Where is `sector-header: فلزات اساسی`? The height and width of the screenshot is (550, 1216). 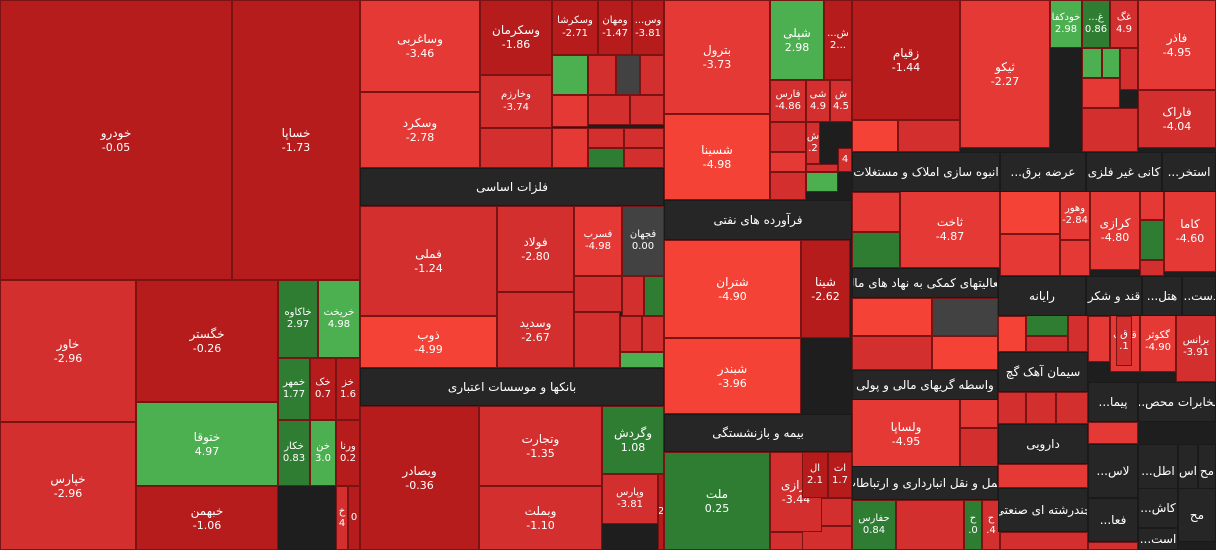 sector-header: فلزات اساسی is located at coordinates (512, 187).